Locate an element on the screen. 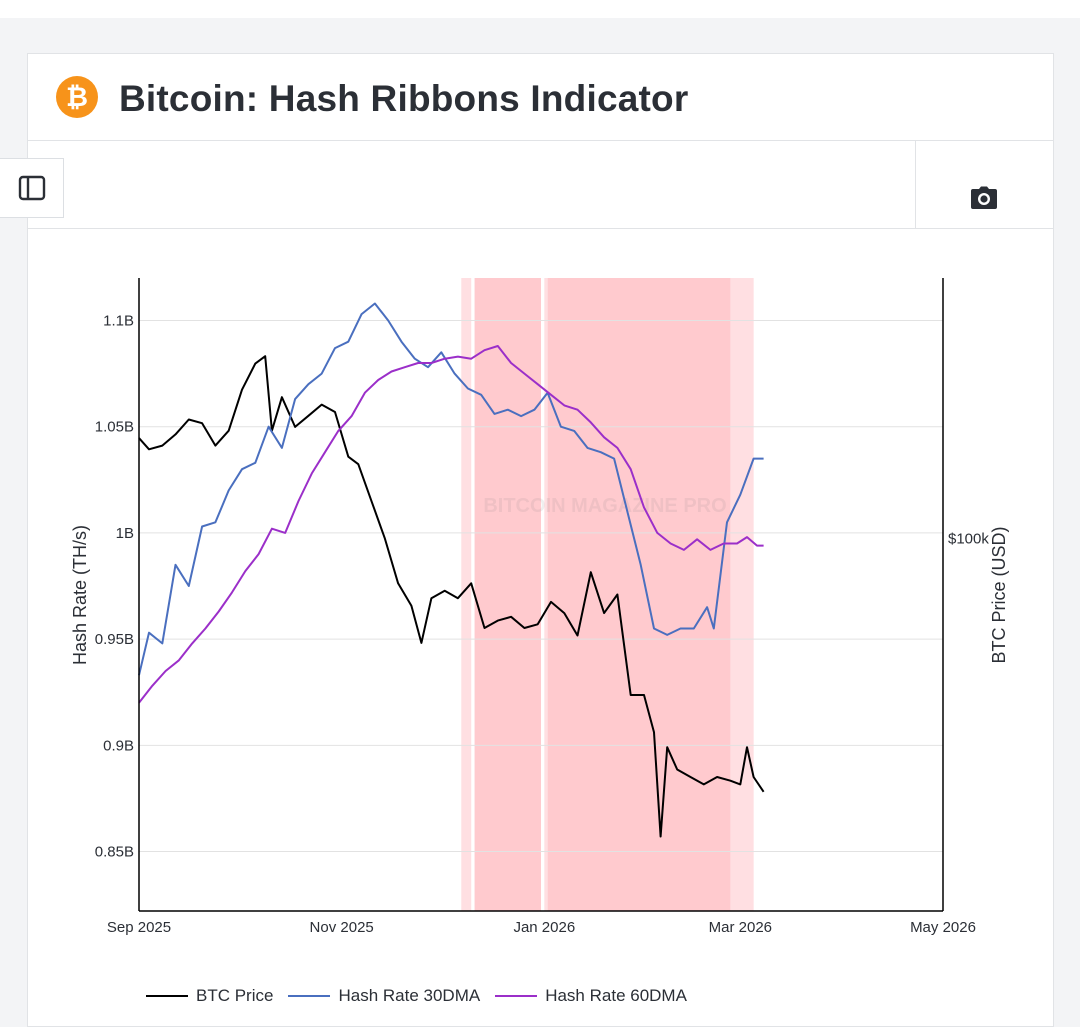 This screenshot has height=1027, width=1080. y-tick-label: 1.05B is located at coordinates (114, 427).